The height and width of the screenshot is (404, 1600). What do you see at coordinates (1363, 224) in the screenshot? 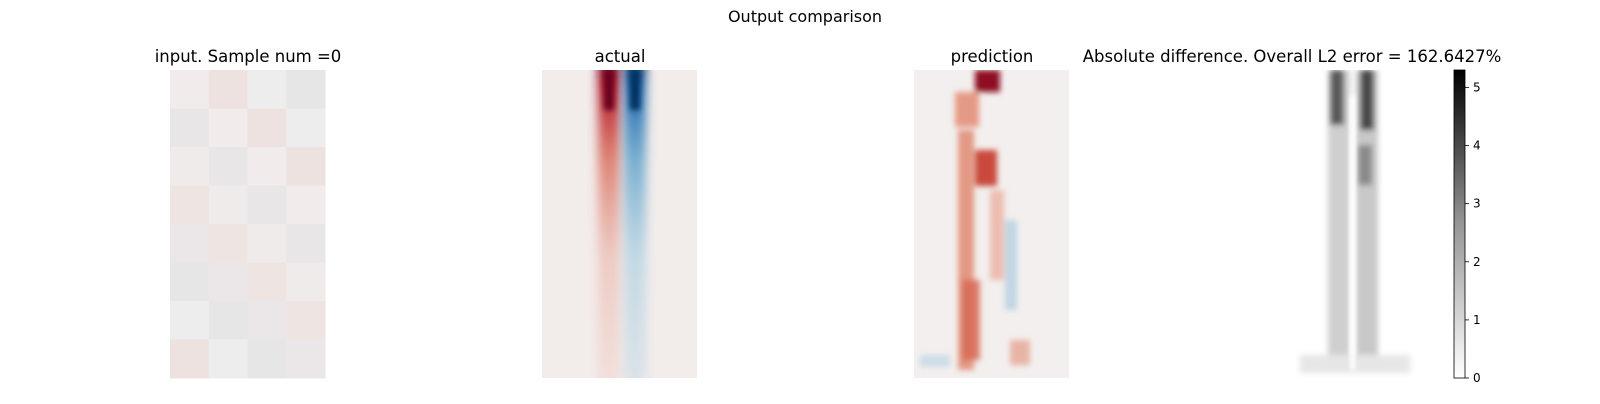
I see `difference-heatmap` at bounding box center [1363, 224].